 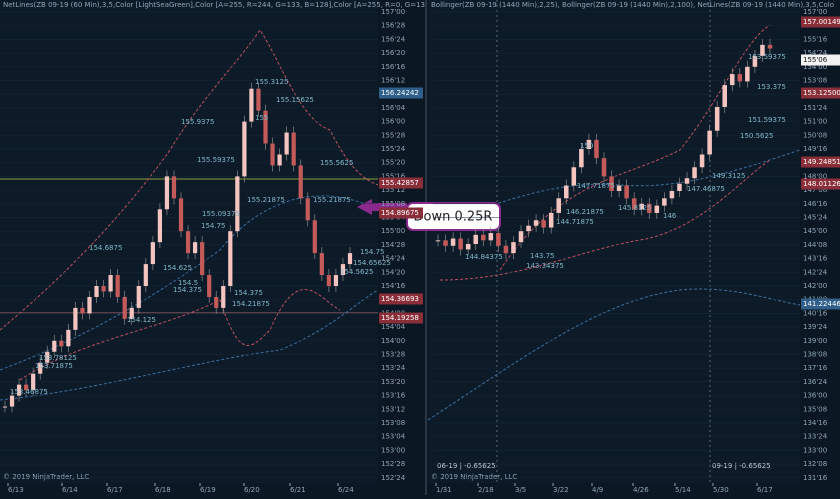 I want to click on price-axis-label: 131'16, so click(x=815, y=478).